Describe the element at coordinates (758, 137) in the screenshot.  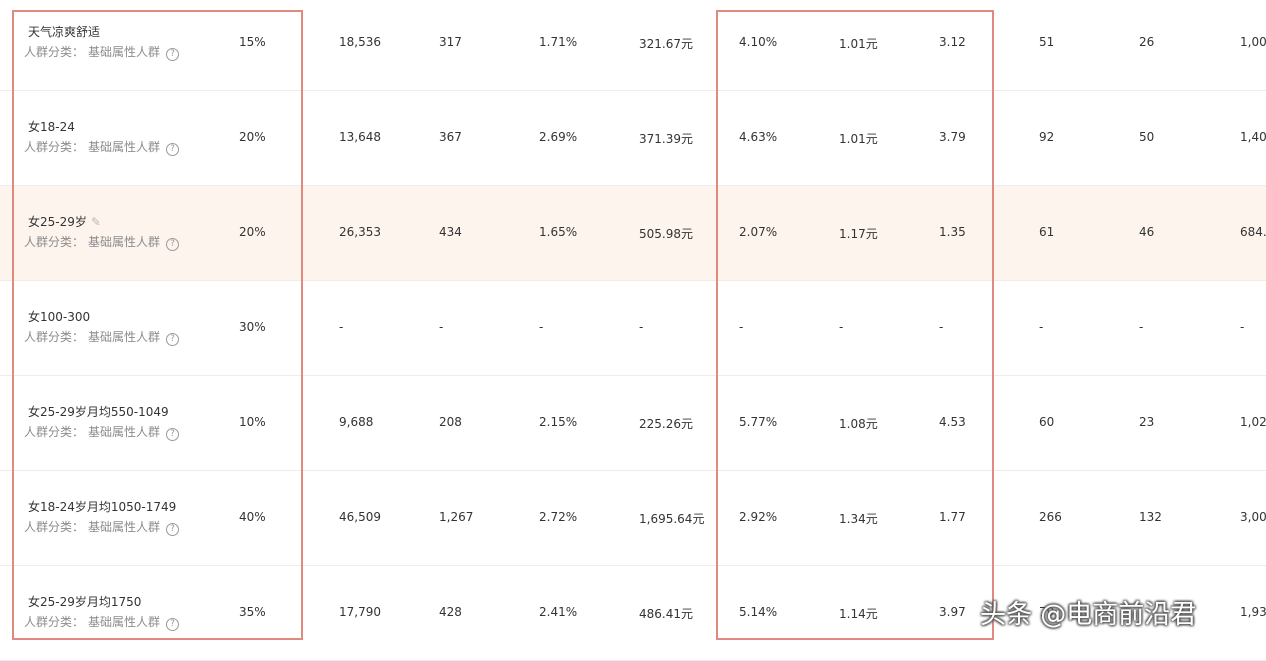
I see `conversion-rate-cell: 4.63%` at that location.